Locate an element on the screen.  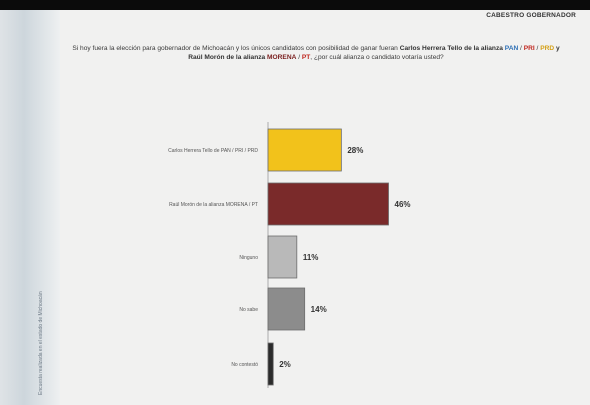
category-label-5: No contestó is located at coordinates (244, 365).